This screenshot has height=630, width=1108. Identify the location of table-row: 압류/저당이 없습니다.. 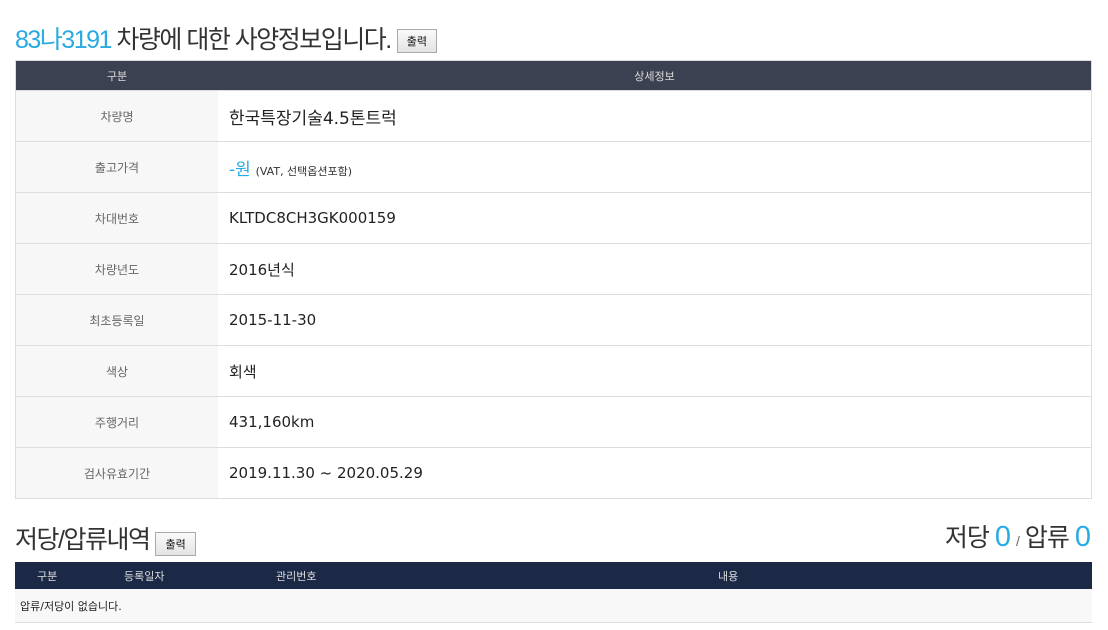
(553, 606).